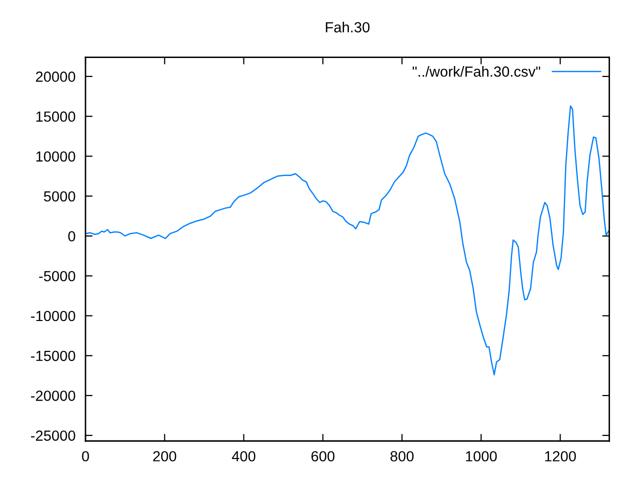  I want to click on x-tick-label: 800, so click(402, 456).